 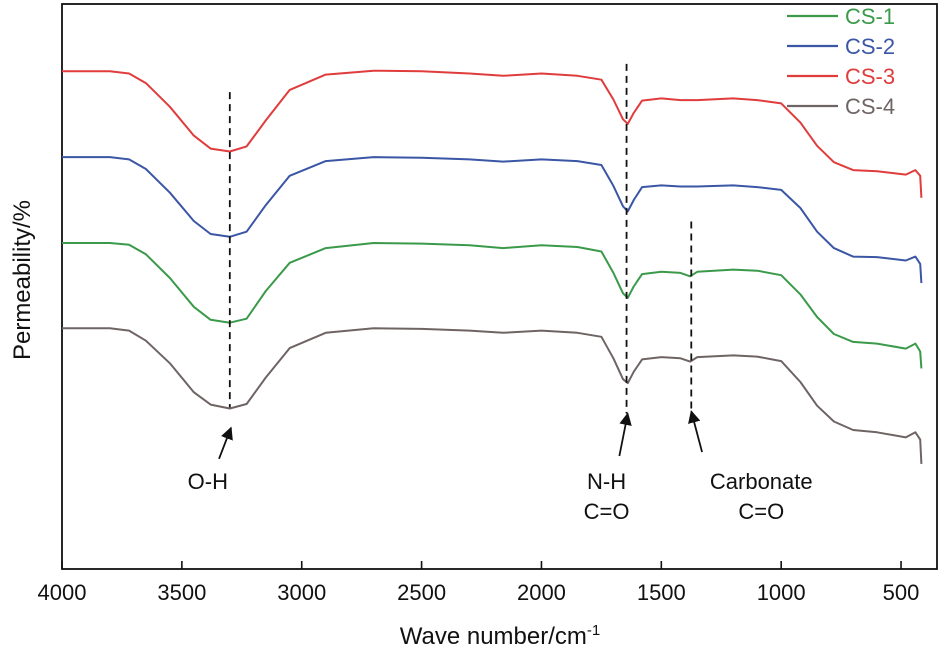 I want to click on nh-arrow, so click(x=625, y=434).